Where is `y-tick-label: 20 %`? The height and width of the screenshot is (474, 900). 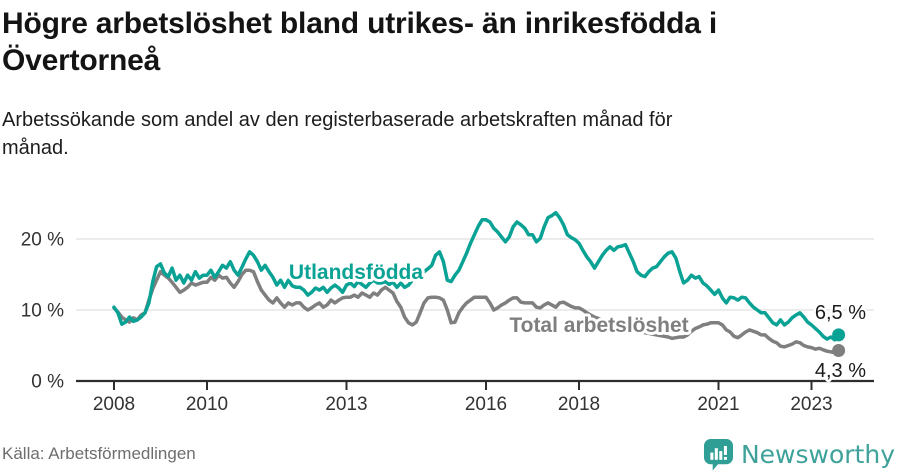 y-tick-label: 20 % is located at coordinates (42, 240).